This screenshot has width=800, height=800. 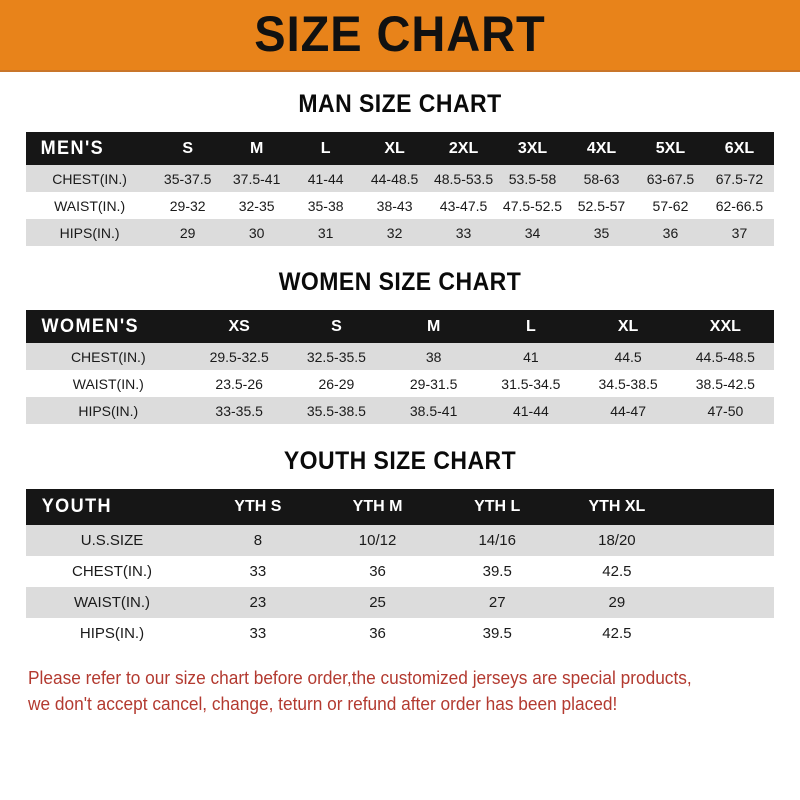 I want to click on man-waist-s: 29-32, so click(x=187, y=205).